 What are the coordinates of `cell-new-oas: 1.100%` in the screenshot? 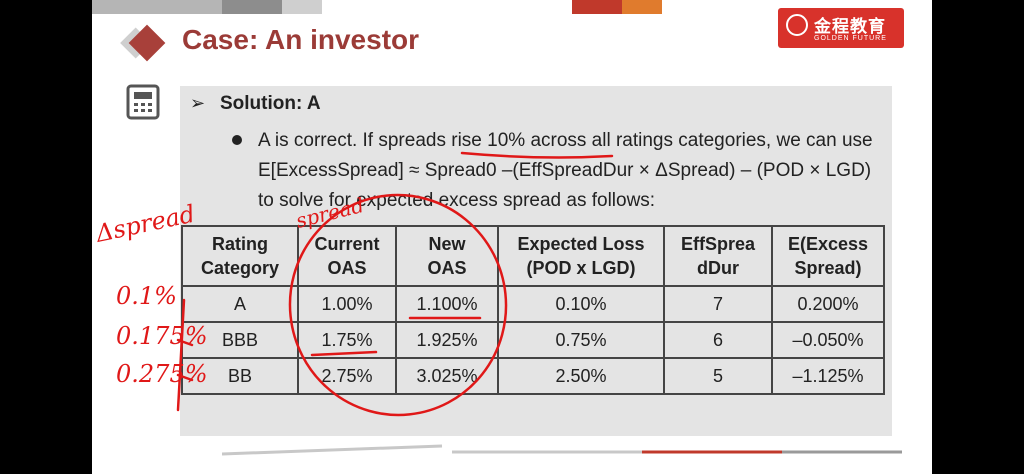 It's located at (447, 304).